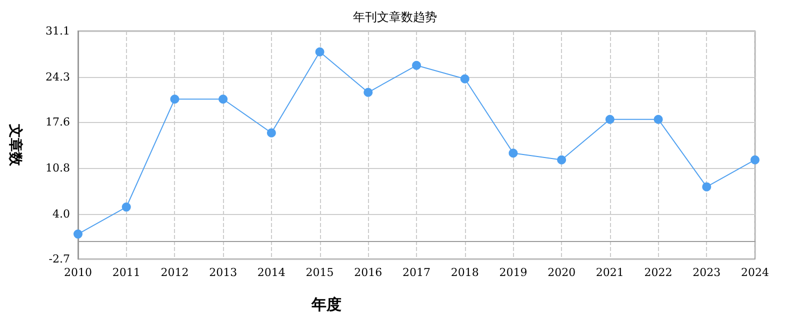 This screenshot has width=790, height=330. Describe the element at coordinates (706, 272) in the screenshot. I see `x-tick-label: 2023` at that location.